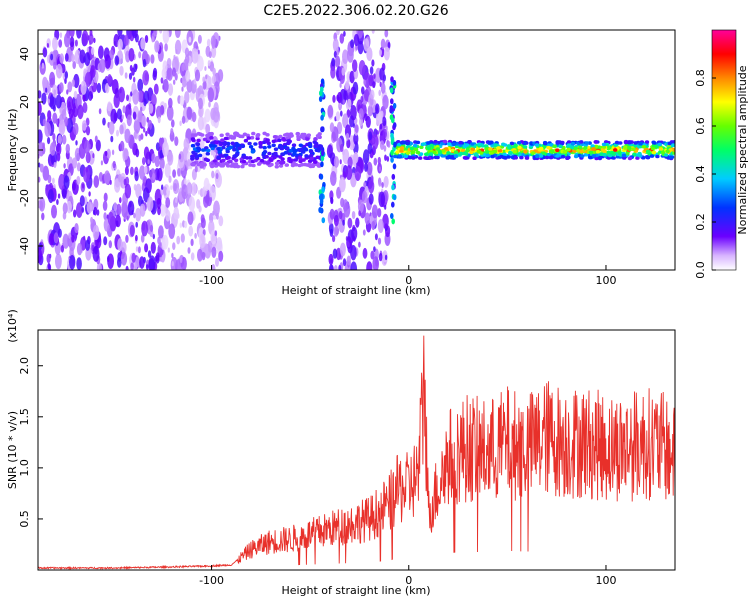  Describe the element at coordinates (24, 366) in the screenshot. I see `y-tick-label: 2.0` at that location.